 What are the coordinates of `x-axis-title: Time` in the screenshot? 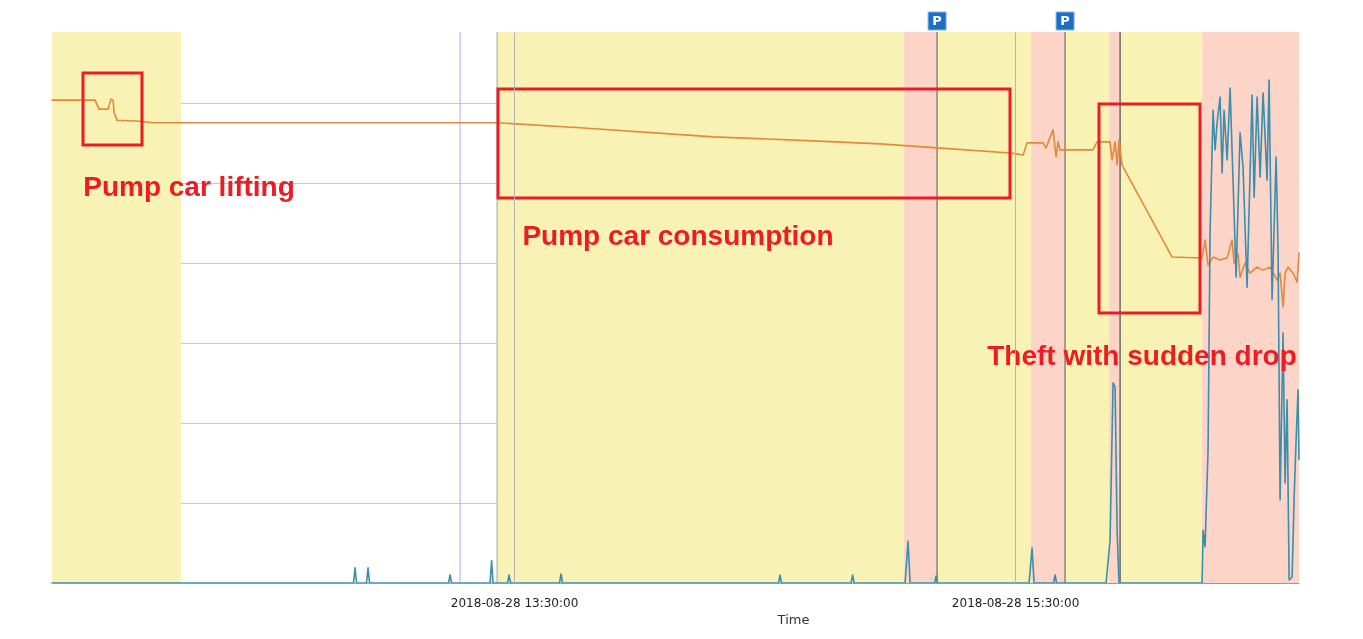 It's located at (793, 619).